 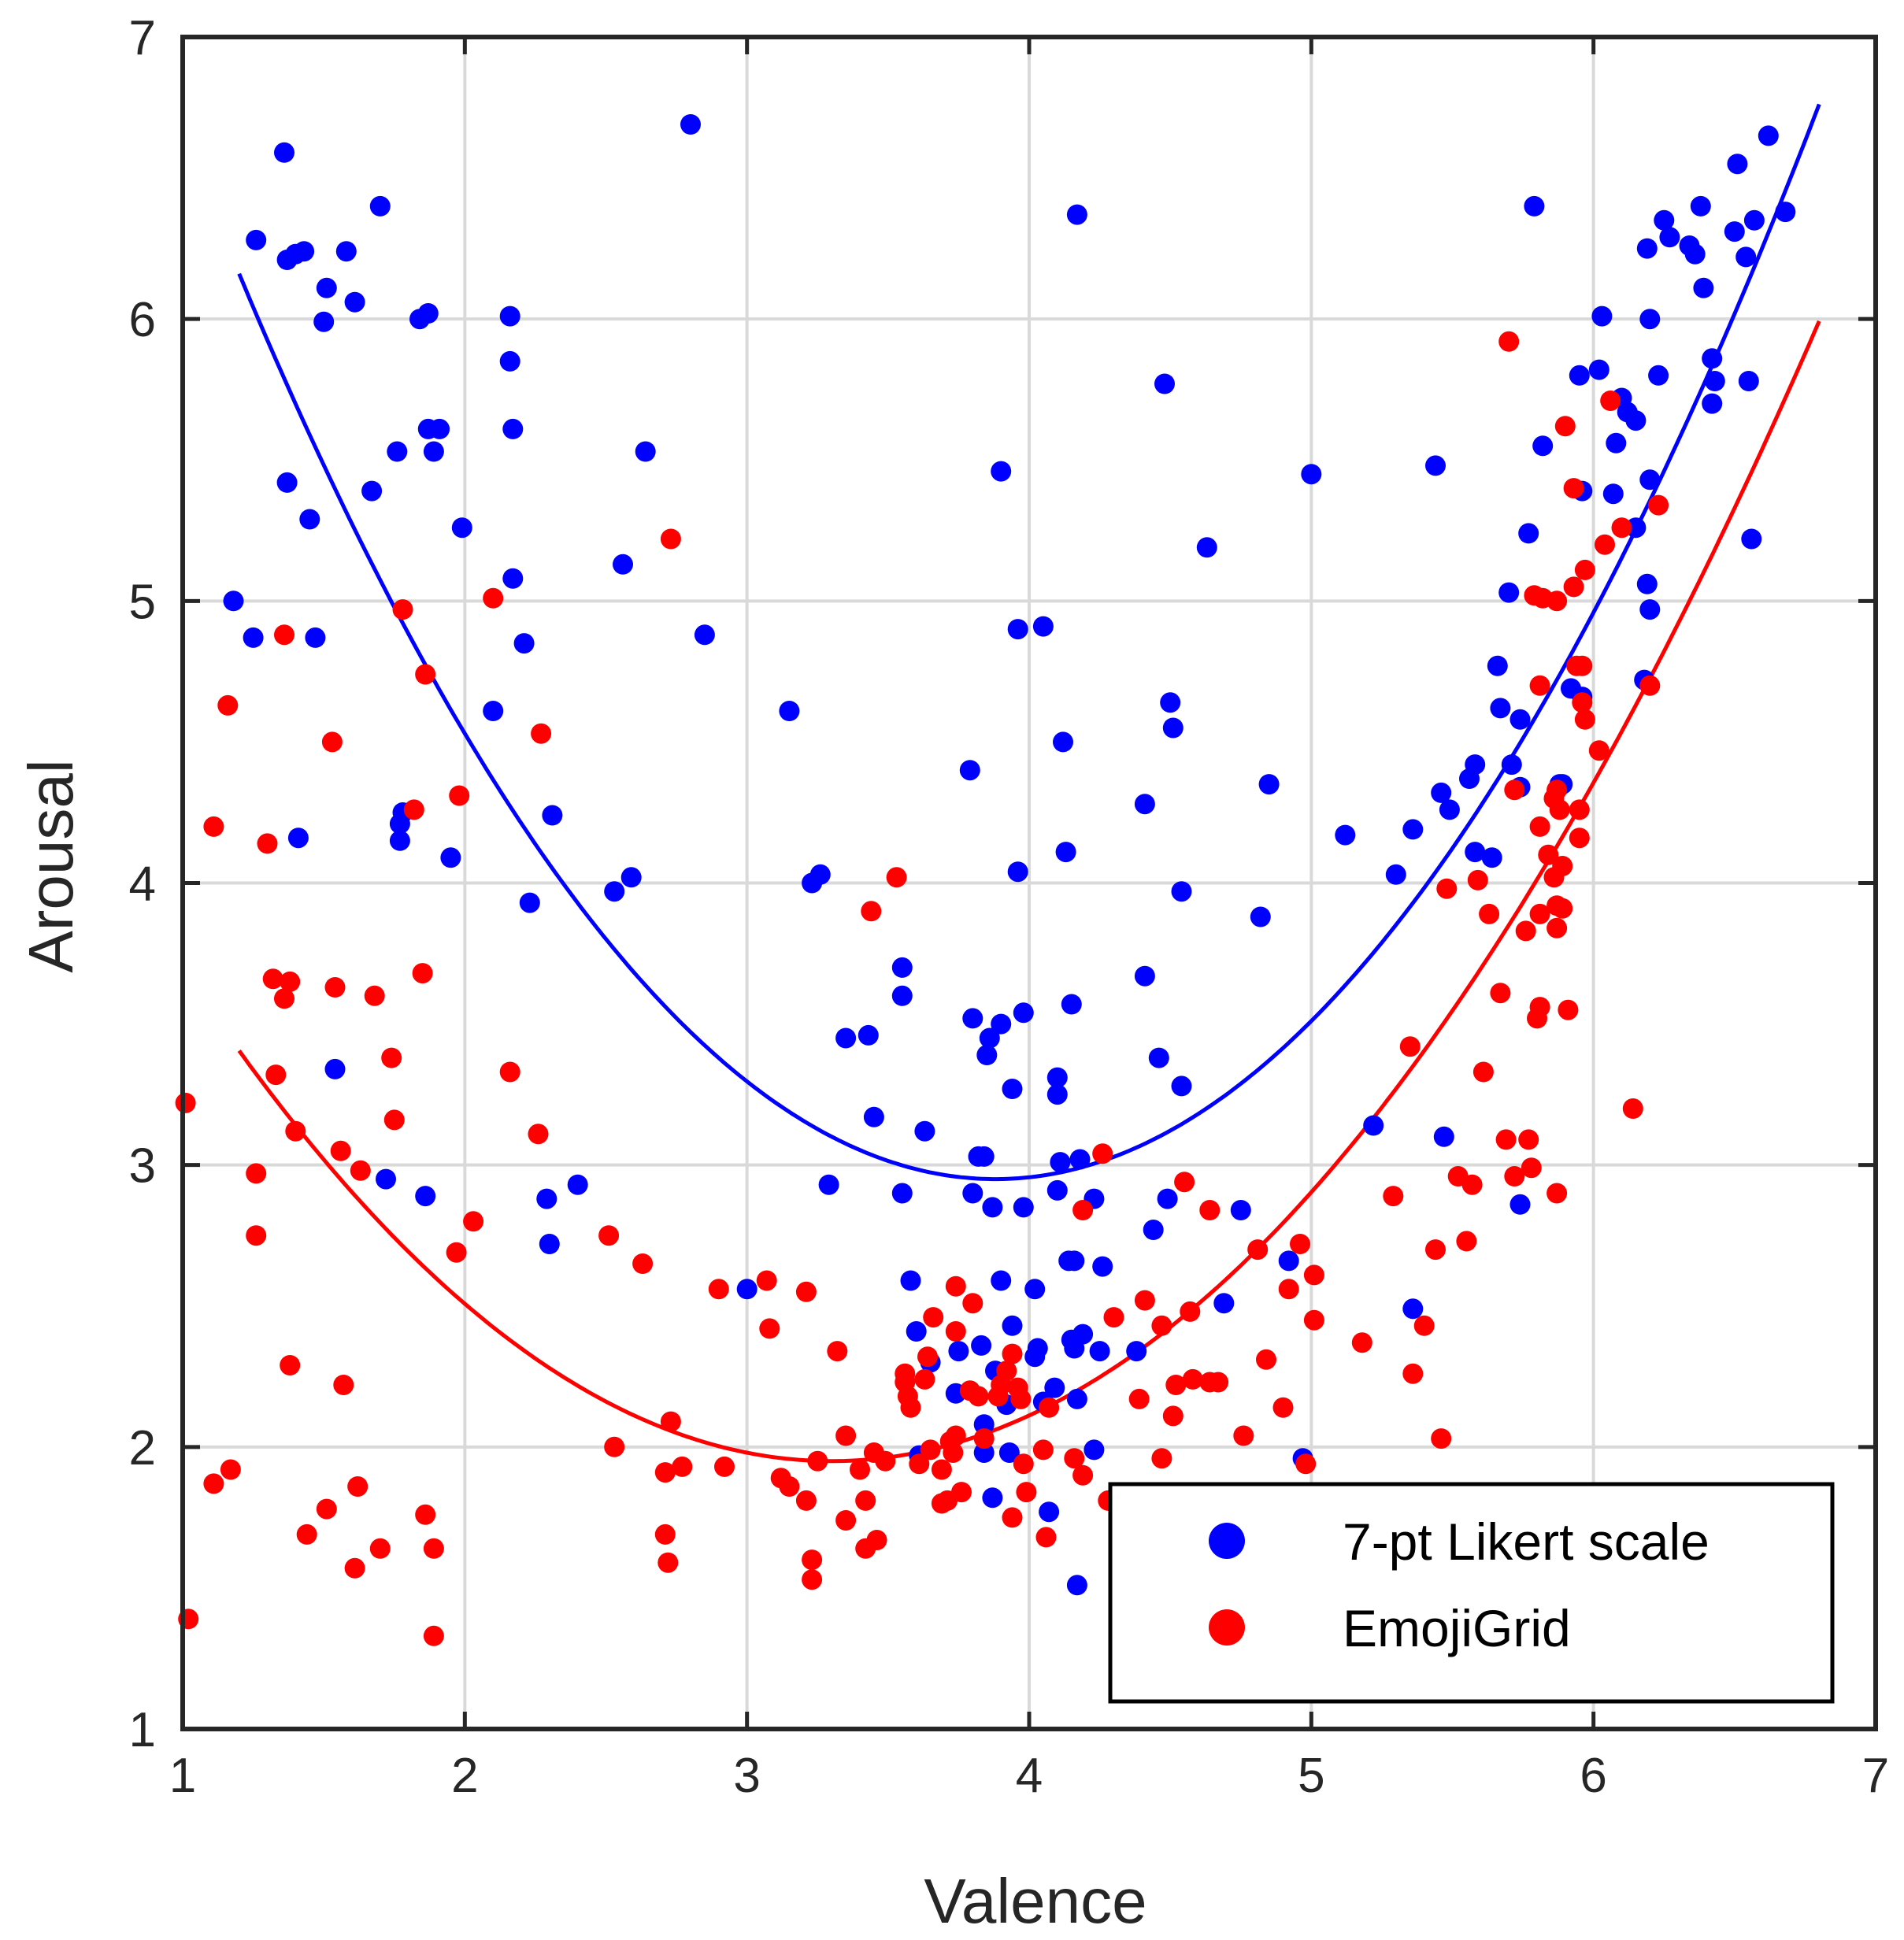 What do you see at coordinates (746, 1776) in the screenshot?
I see `x-tick-label: 3` at bounding box center [746, 1776].